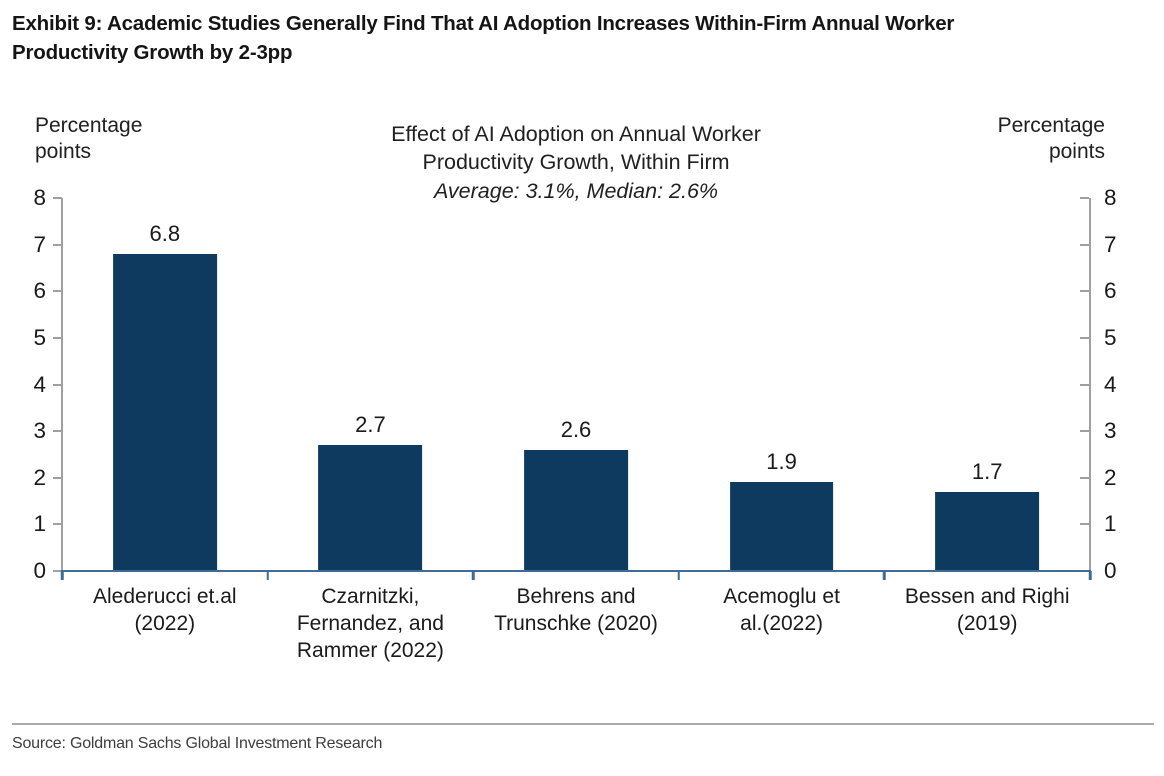 The width and height of the screenshot is (1164, 776). What do you see at coordinates (1110, 384) in the screenshot?
I see `y-tick-label-right: 4` at bounding box center [1110, 384].